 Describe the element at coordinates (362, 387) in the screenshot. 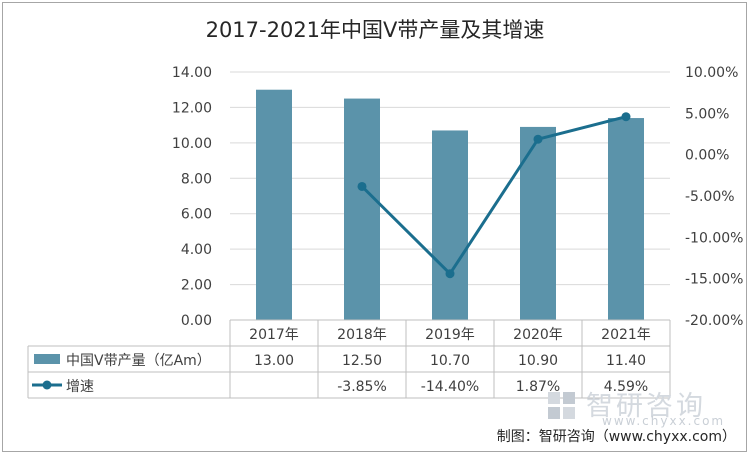

I see `line-data-label: -3.85%` at that location.